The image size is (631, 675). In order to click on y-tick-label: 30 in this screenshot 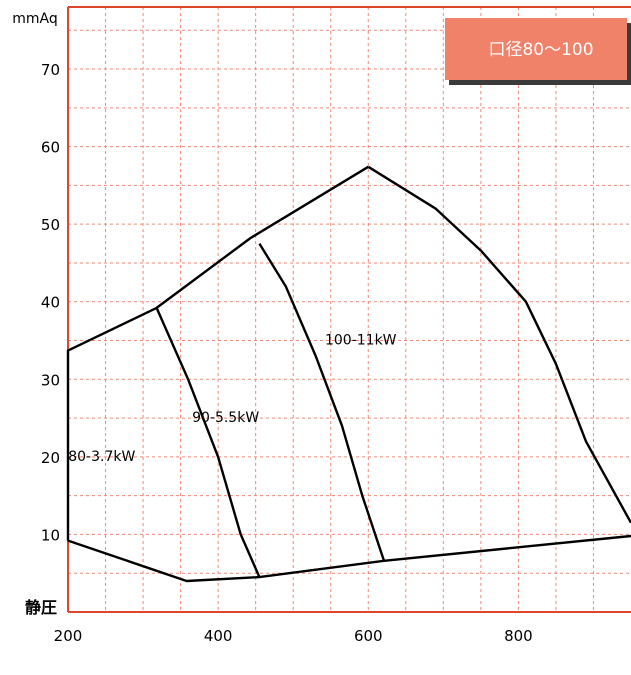, I will do `click(50, 380)`.